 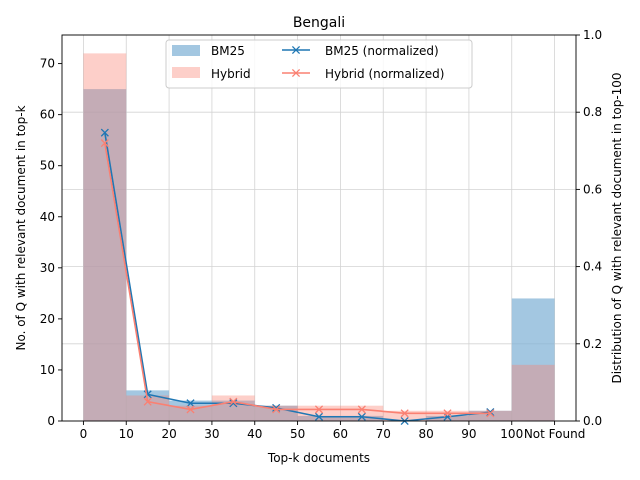 I want to click on x-tick-label-0: 0, so click(x=84, y=434).